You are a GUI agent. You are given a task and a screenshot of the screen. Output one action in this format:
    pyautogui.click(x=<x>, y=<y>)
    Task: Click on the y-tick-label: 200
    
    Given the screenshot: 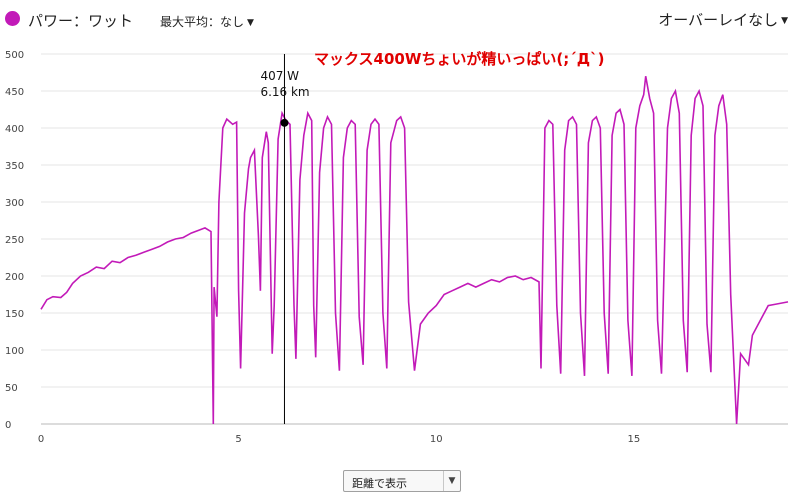 What is the action you would take?
    pyautogui.click(x=14, y=277)
    